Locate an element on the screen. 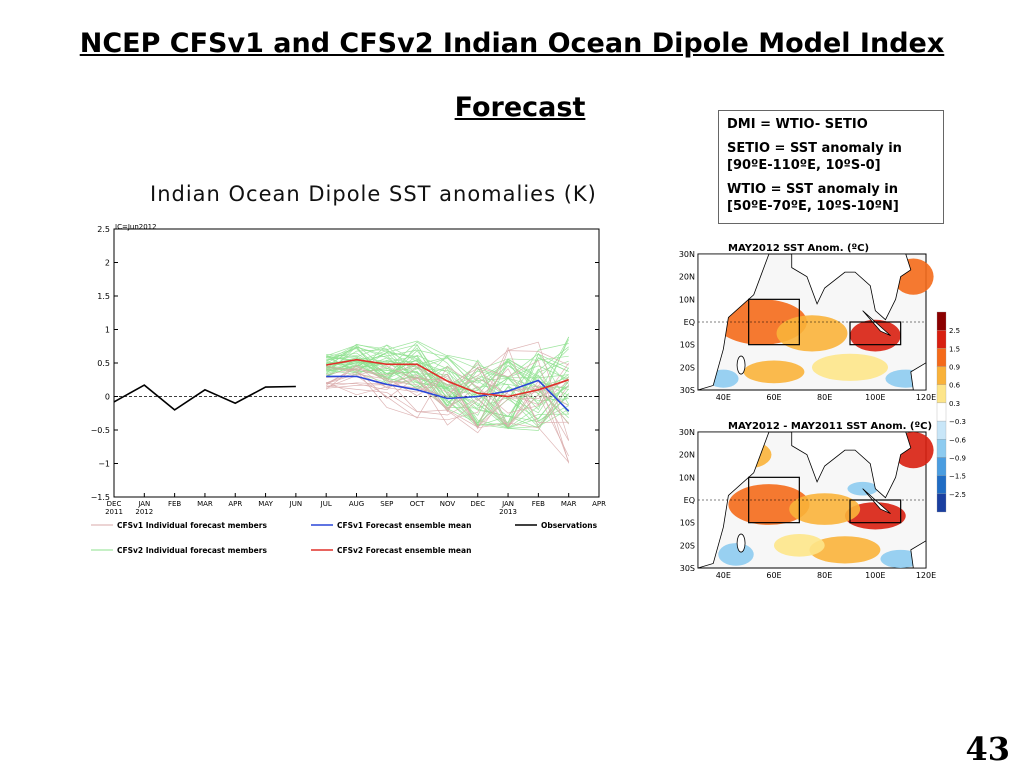 The image size is (1024, 768). colorbar-label: 0.9 is located at coordinates (954, 368).